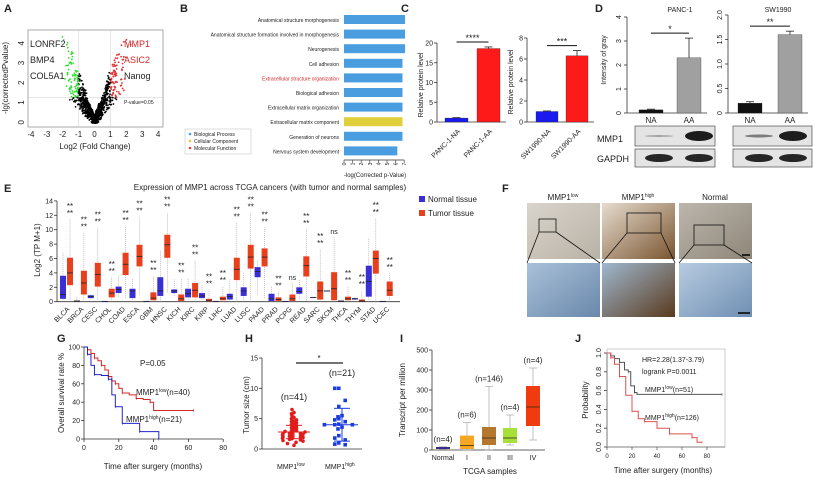 This screenshot has height=478, width=813. What do you see at coordinates (335, 420) in the screenshot?
I see `data-point-high` at bounding box center [335, 420].